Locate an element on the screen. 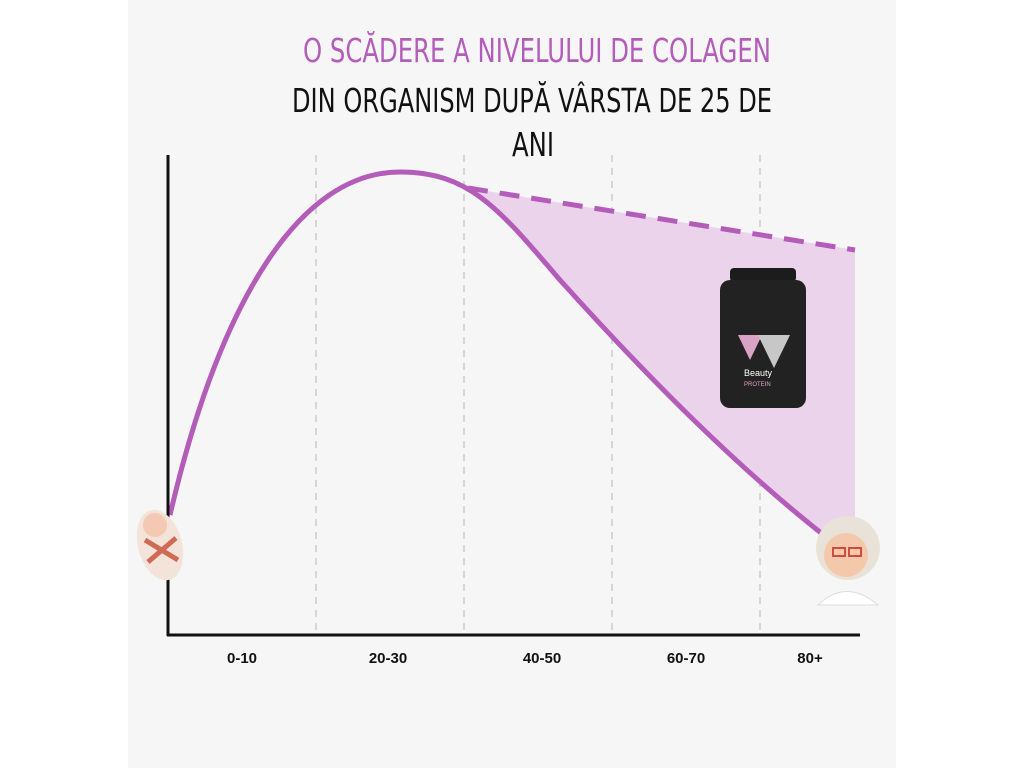 Image resolution: width=1024 pixels, height=768 pixels. title-line: DIN ORGANISM DUPĂ VÂRSTA DE 25 DE is located at coordinates (532, 100).